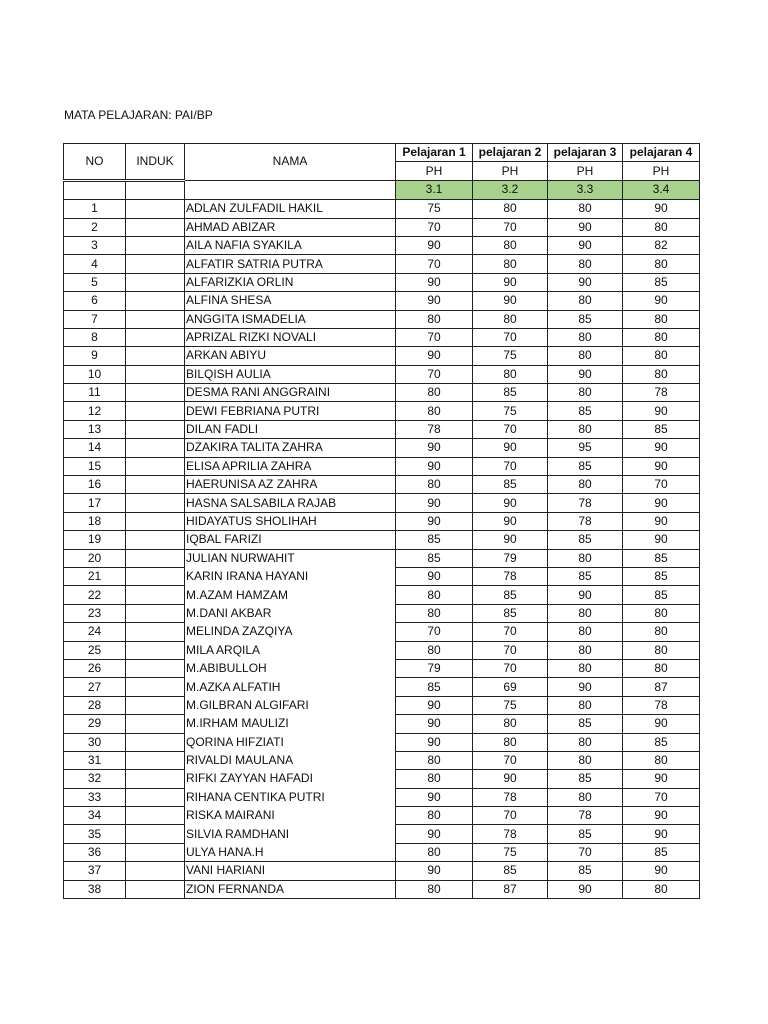 The width and height of the screenshot is (768, 1024). What do you see at coordinates (290, 797) in the screenshot?
I see `student-name: RIHANA CENTIKA PUTRI` at bounding box center [290, 797].